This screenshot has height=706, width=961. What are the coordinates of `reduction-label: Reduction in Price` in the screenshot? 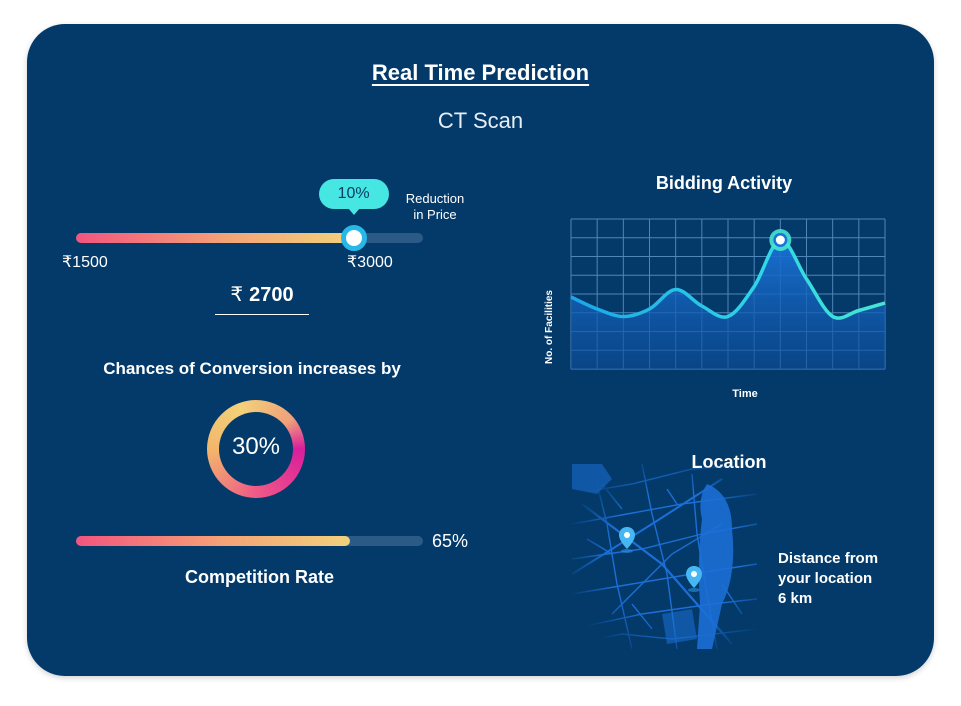 It's located at (435, 207).